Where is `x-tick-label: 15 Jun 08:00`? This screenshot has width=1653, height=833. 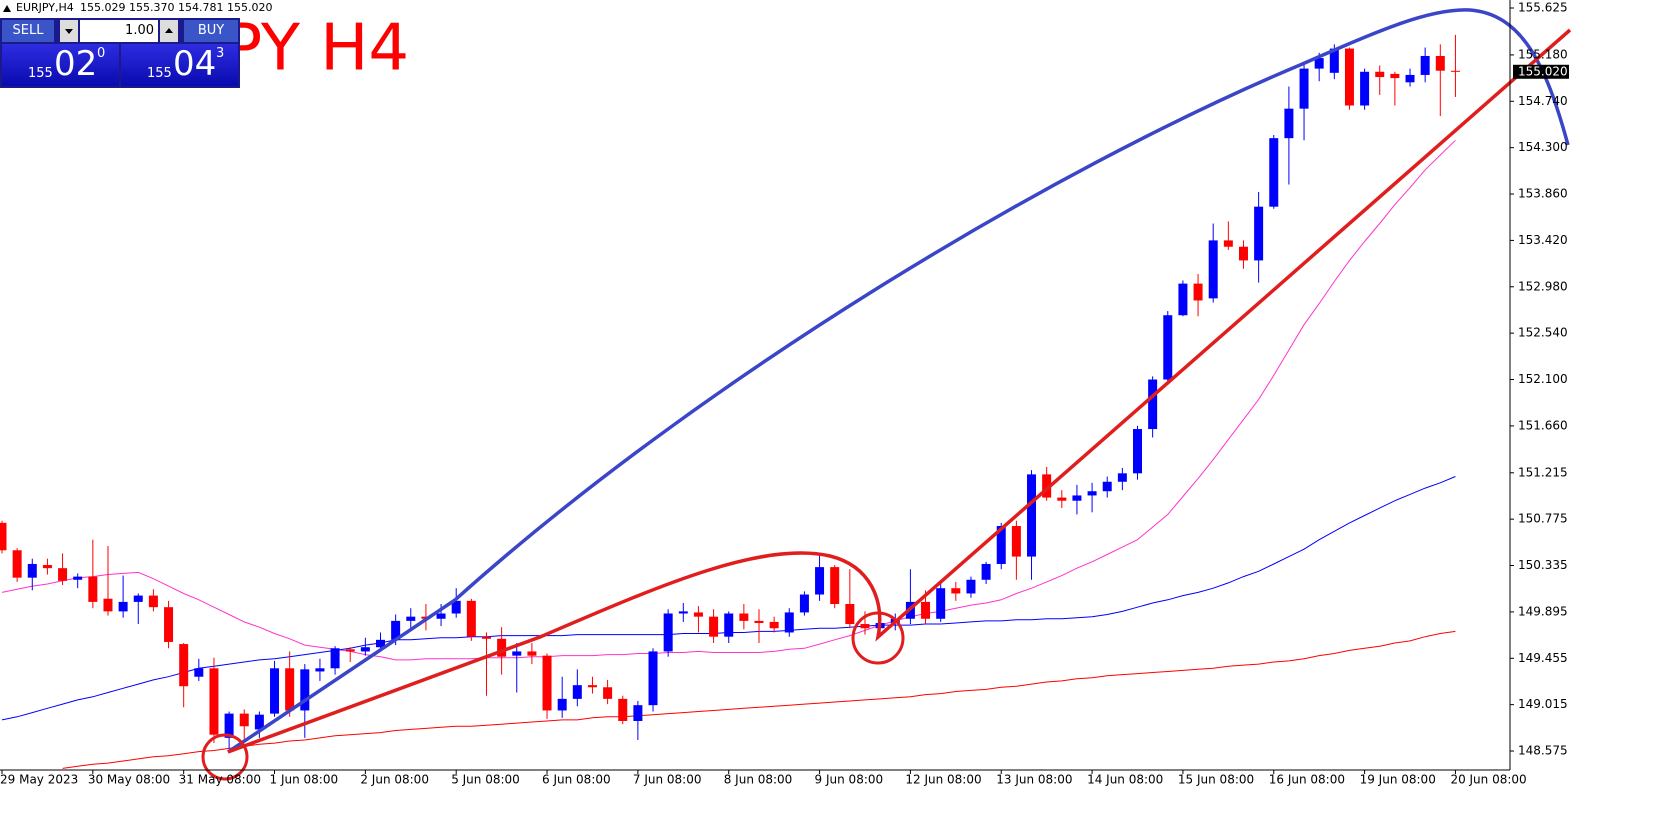 x-tick-label: 15 Jun 08:00 is located at coordinates (1216, 780).